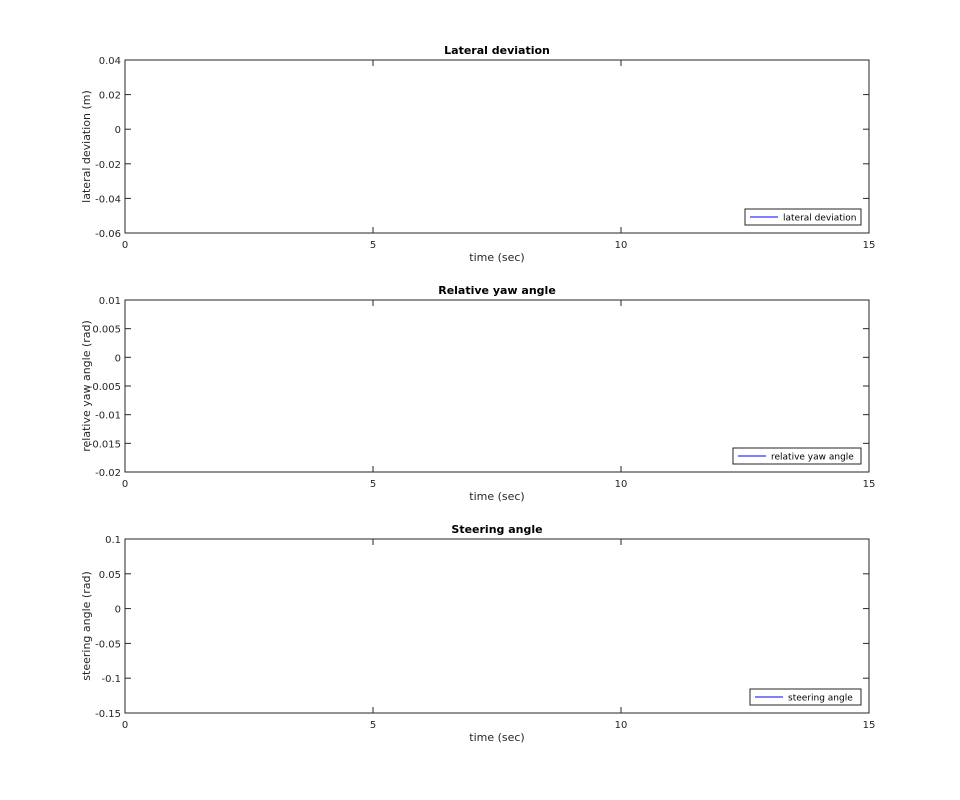  What do you see at coordinates (110, 575) in the screenshot?
I see `y-tick-label: 0.05` at bounding box center [110, 575].